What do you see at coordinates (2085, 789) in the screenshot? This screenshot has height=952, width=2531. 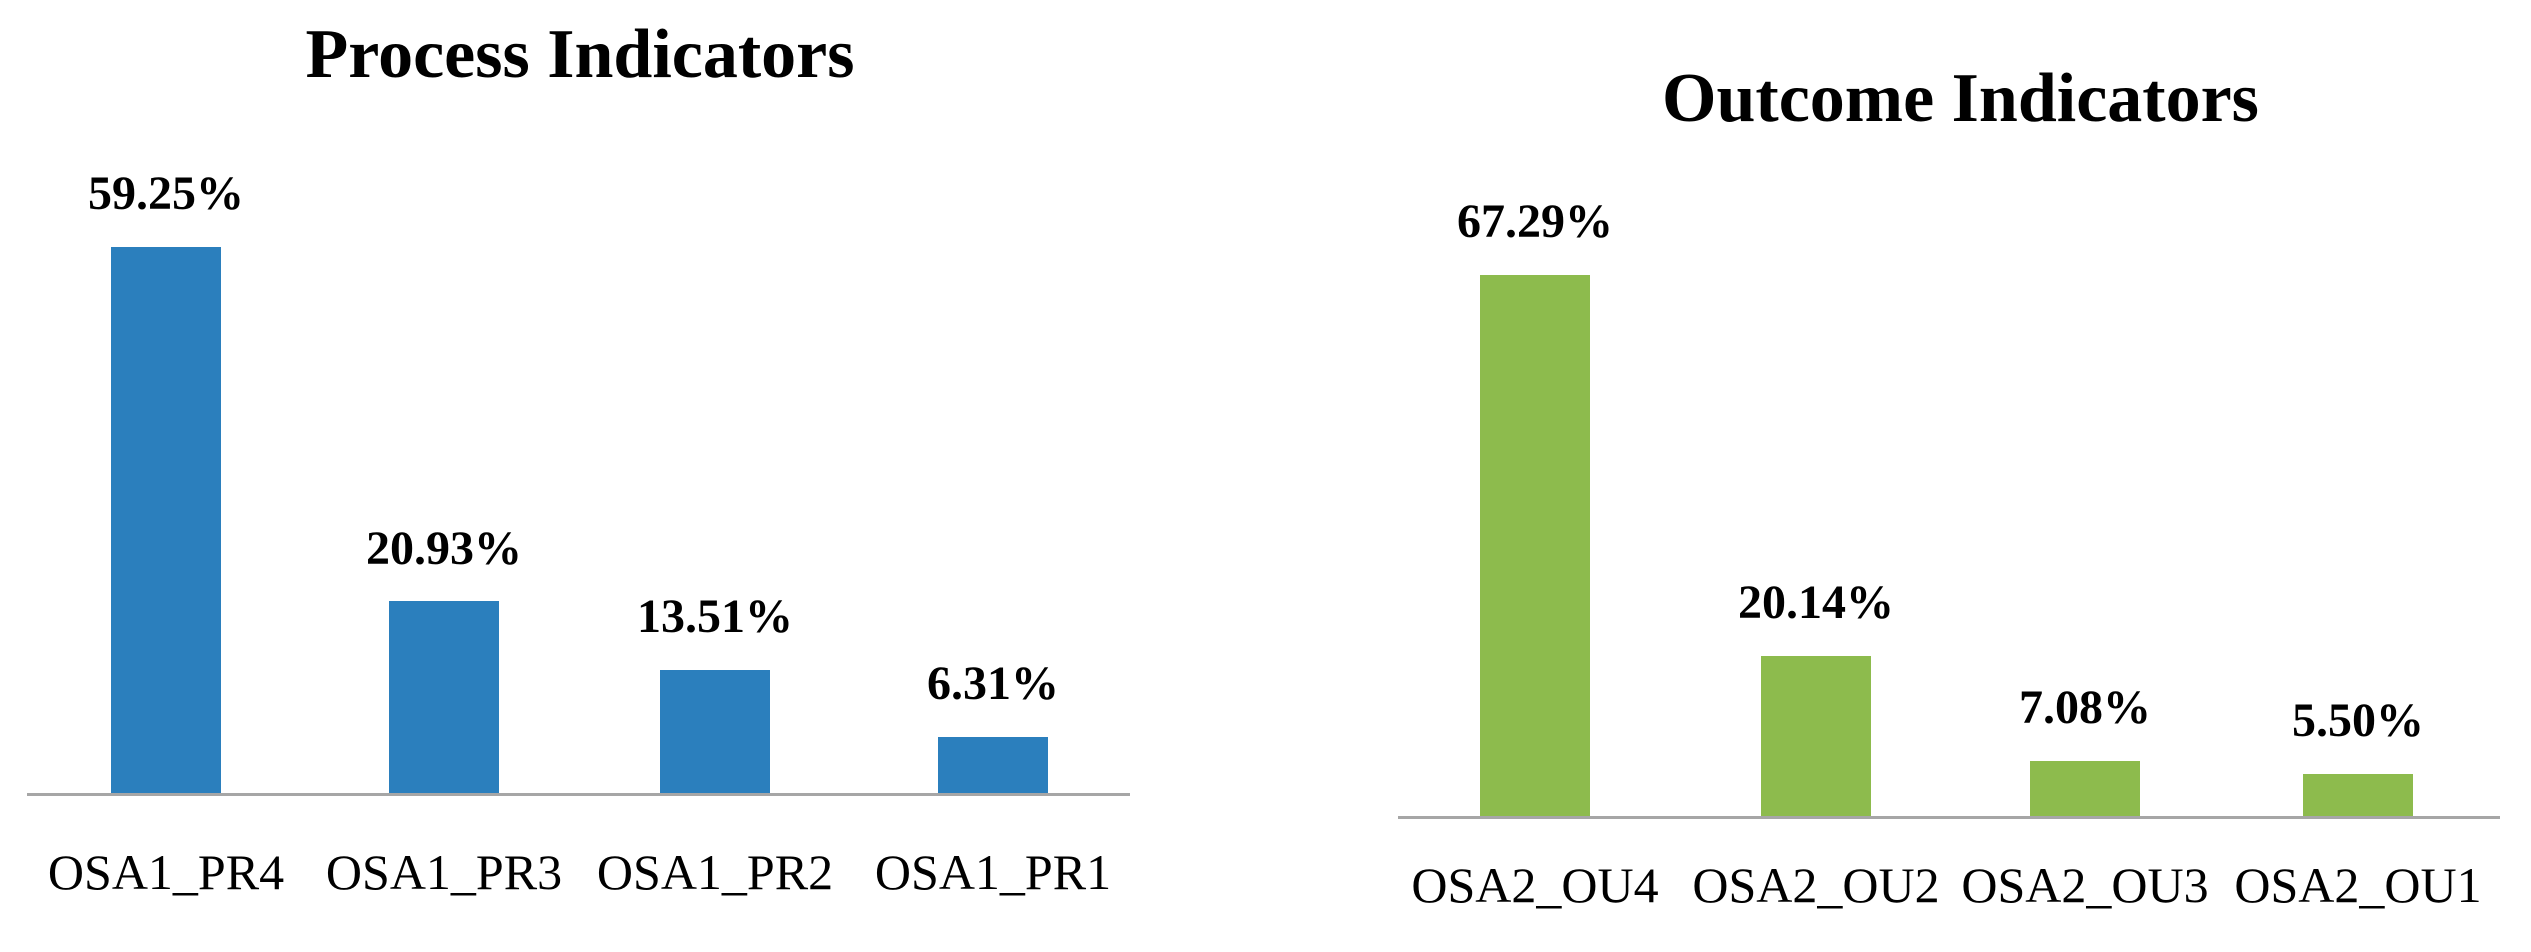 I see `bar-osa2-ou3` at bounding box center [2085, 789].